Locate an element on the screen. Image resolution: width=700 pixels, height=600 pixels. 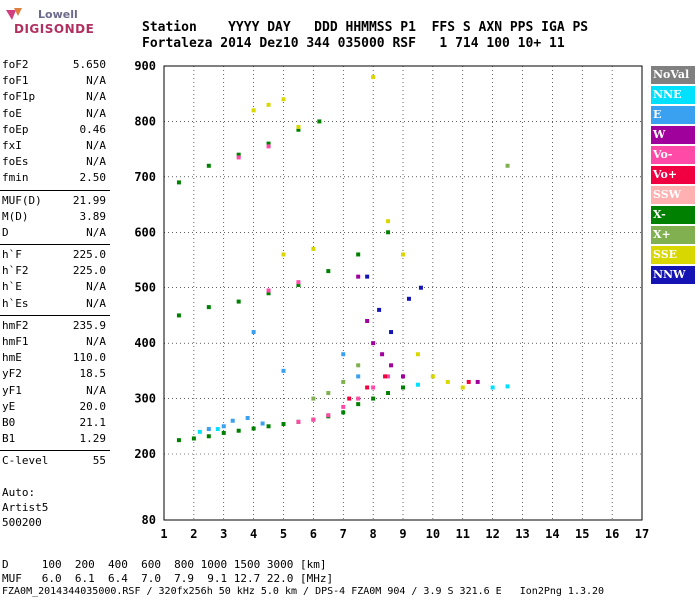
parameter-row: B1 1.29 is located at coordinates (55, 440).